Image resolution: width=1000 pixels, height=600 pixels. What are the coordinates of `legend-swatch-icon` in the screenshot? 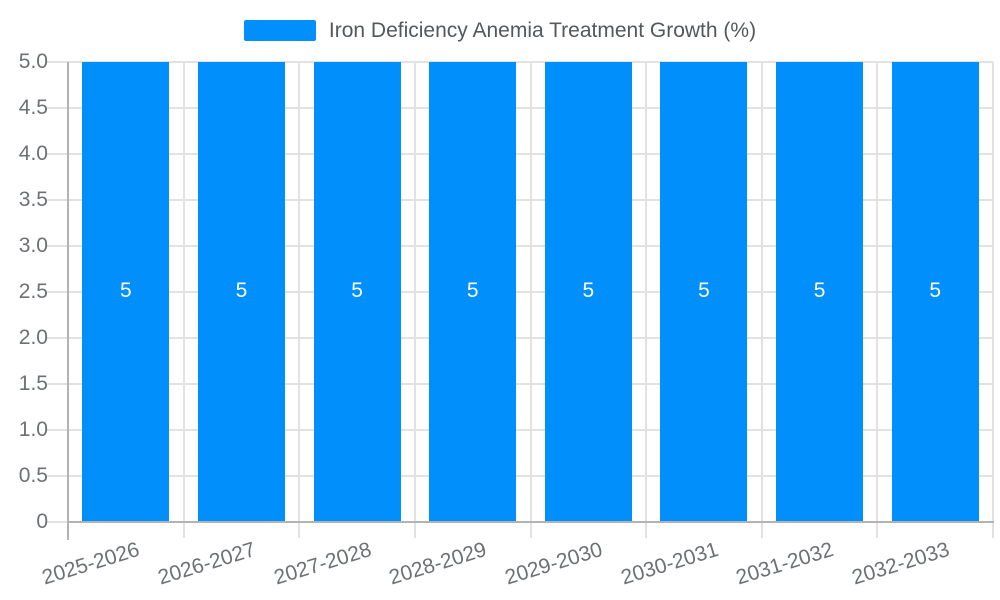 It's located at (279, 30).